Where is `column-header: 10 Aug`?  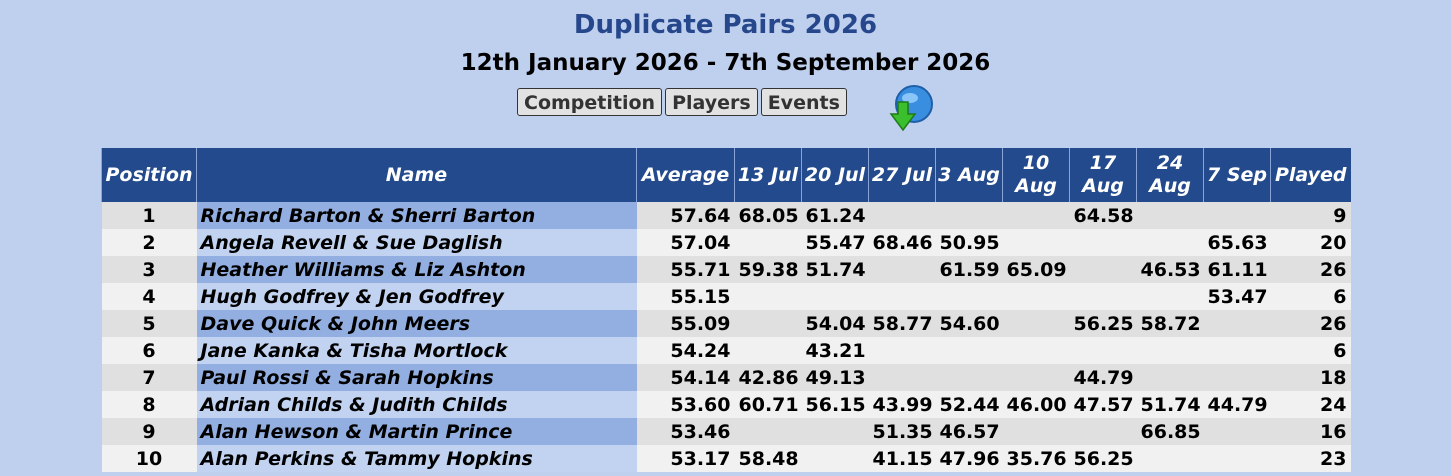 column-header: 10 Aug is located at coordinates (1036, 175).